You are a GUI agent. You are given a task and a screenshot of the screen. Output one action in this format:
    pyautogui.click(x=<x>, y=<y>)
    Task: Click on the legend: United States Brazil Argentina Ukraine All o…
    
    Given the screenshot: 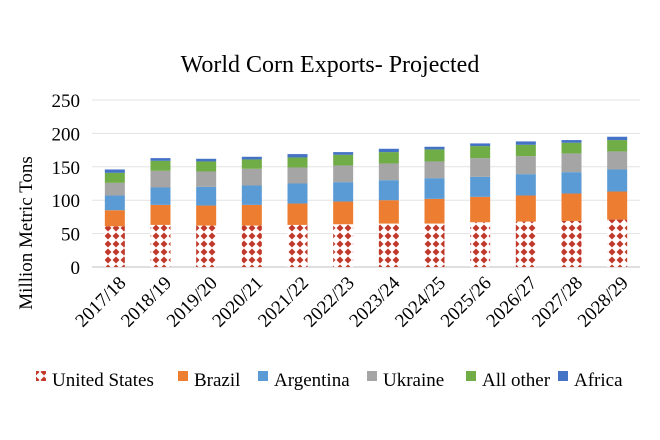 What is the action you would take?
    pyautogui.click(x=329, y=380)
    